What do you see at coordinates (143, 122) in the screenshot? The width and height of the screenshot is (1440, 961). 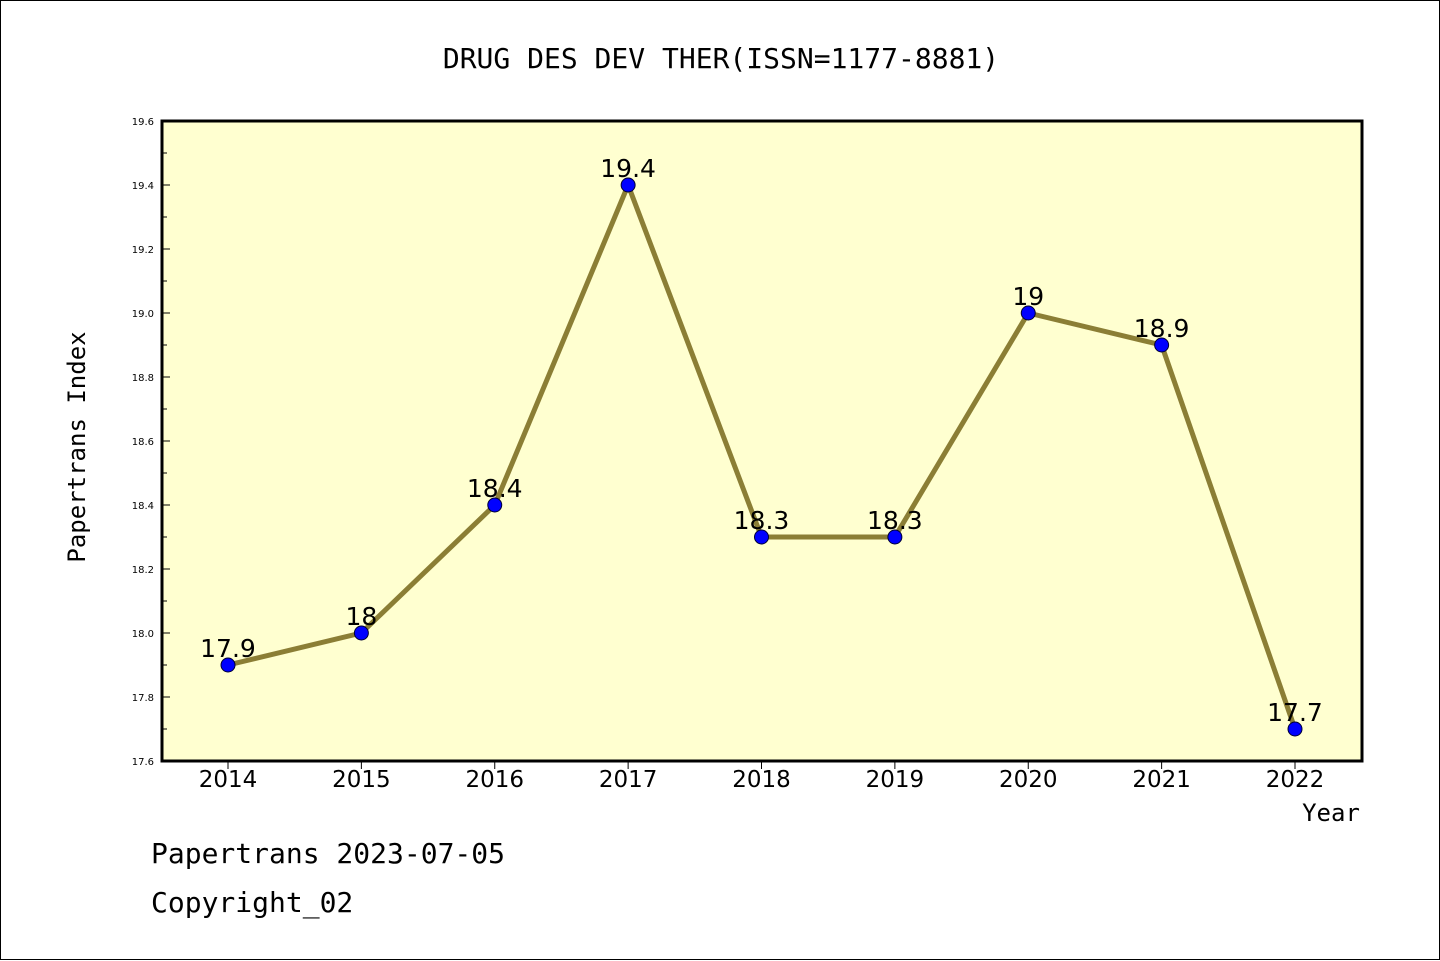 I see `y-tick-label: 19.6` at bounding box center [143, 122].